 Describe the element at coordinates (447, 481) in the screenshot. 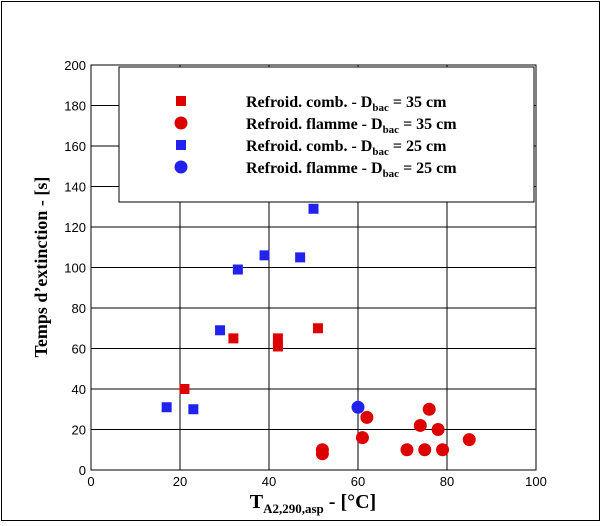

I see `x-tick-label: 80` at that location.